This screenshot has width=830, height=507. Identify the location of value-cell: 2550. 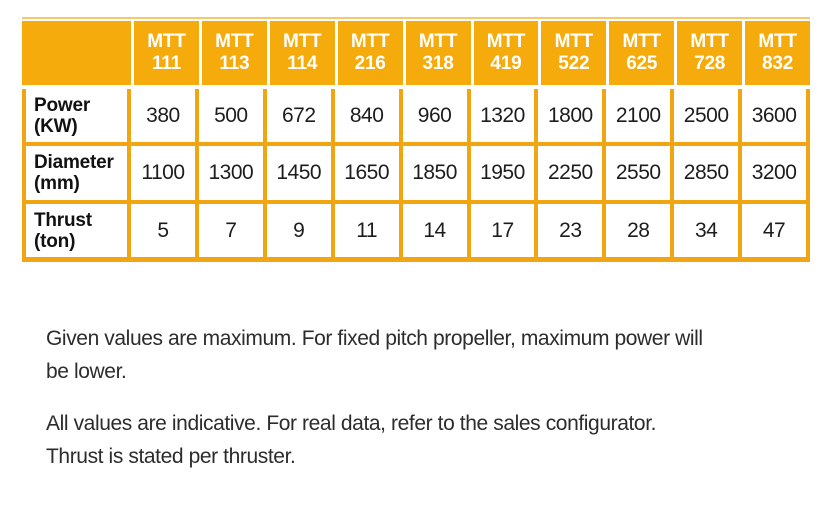
(640, 171).